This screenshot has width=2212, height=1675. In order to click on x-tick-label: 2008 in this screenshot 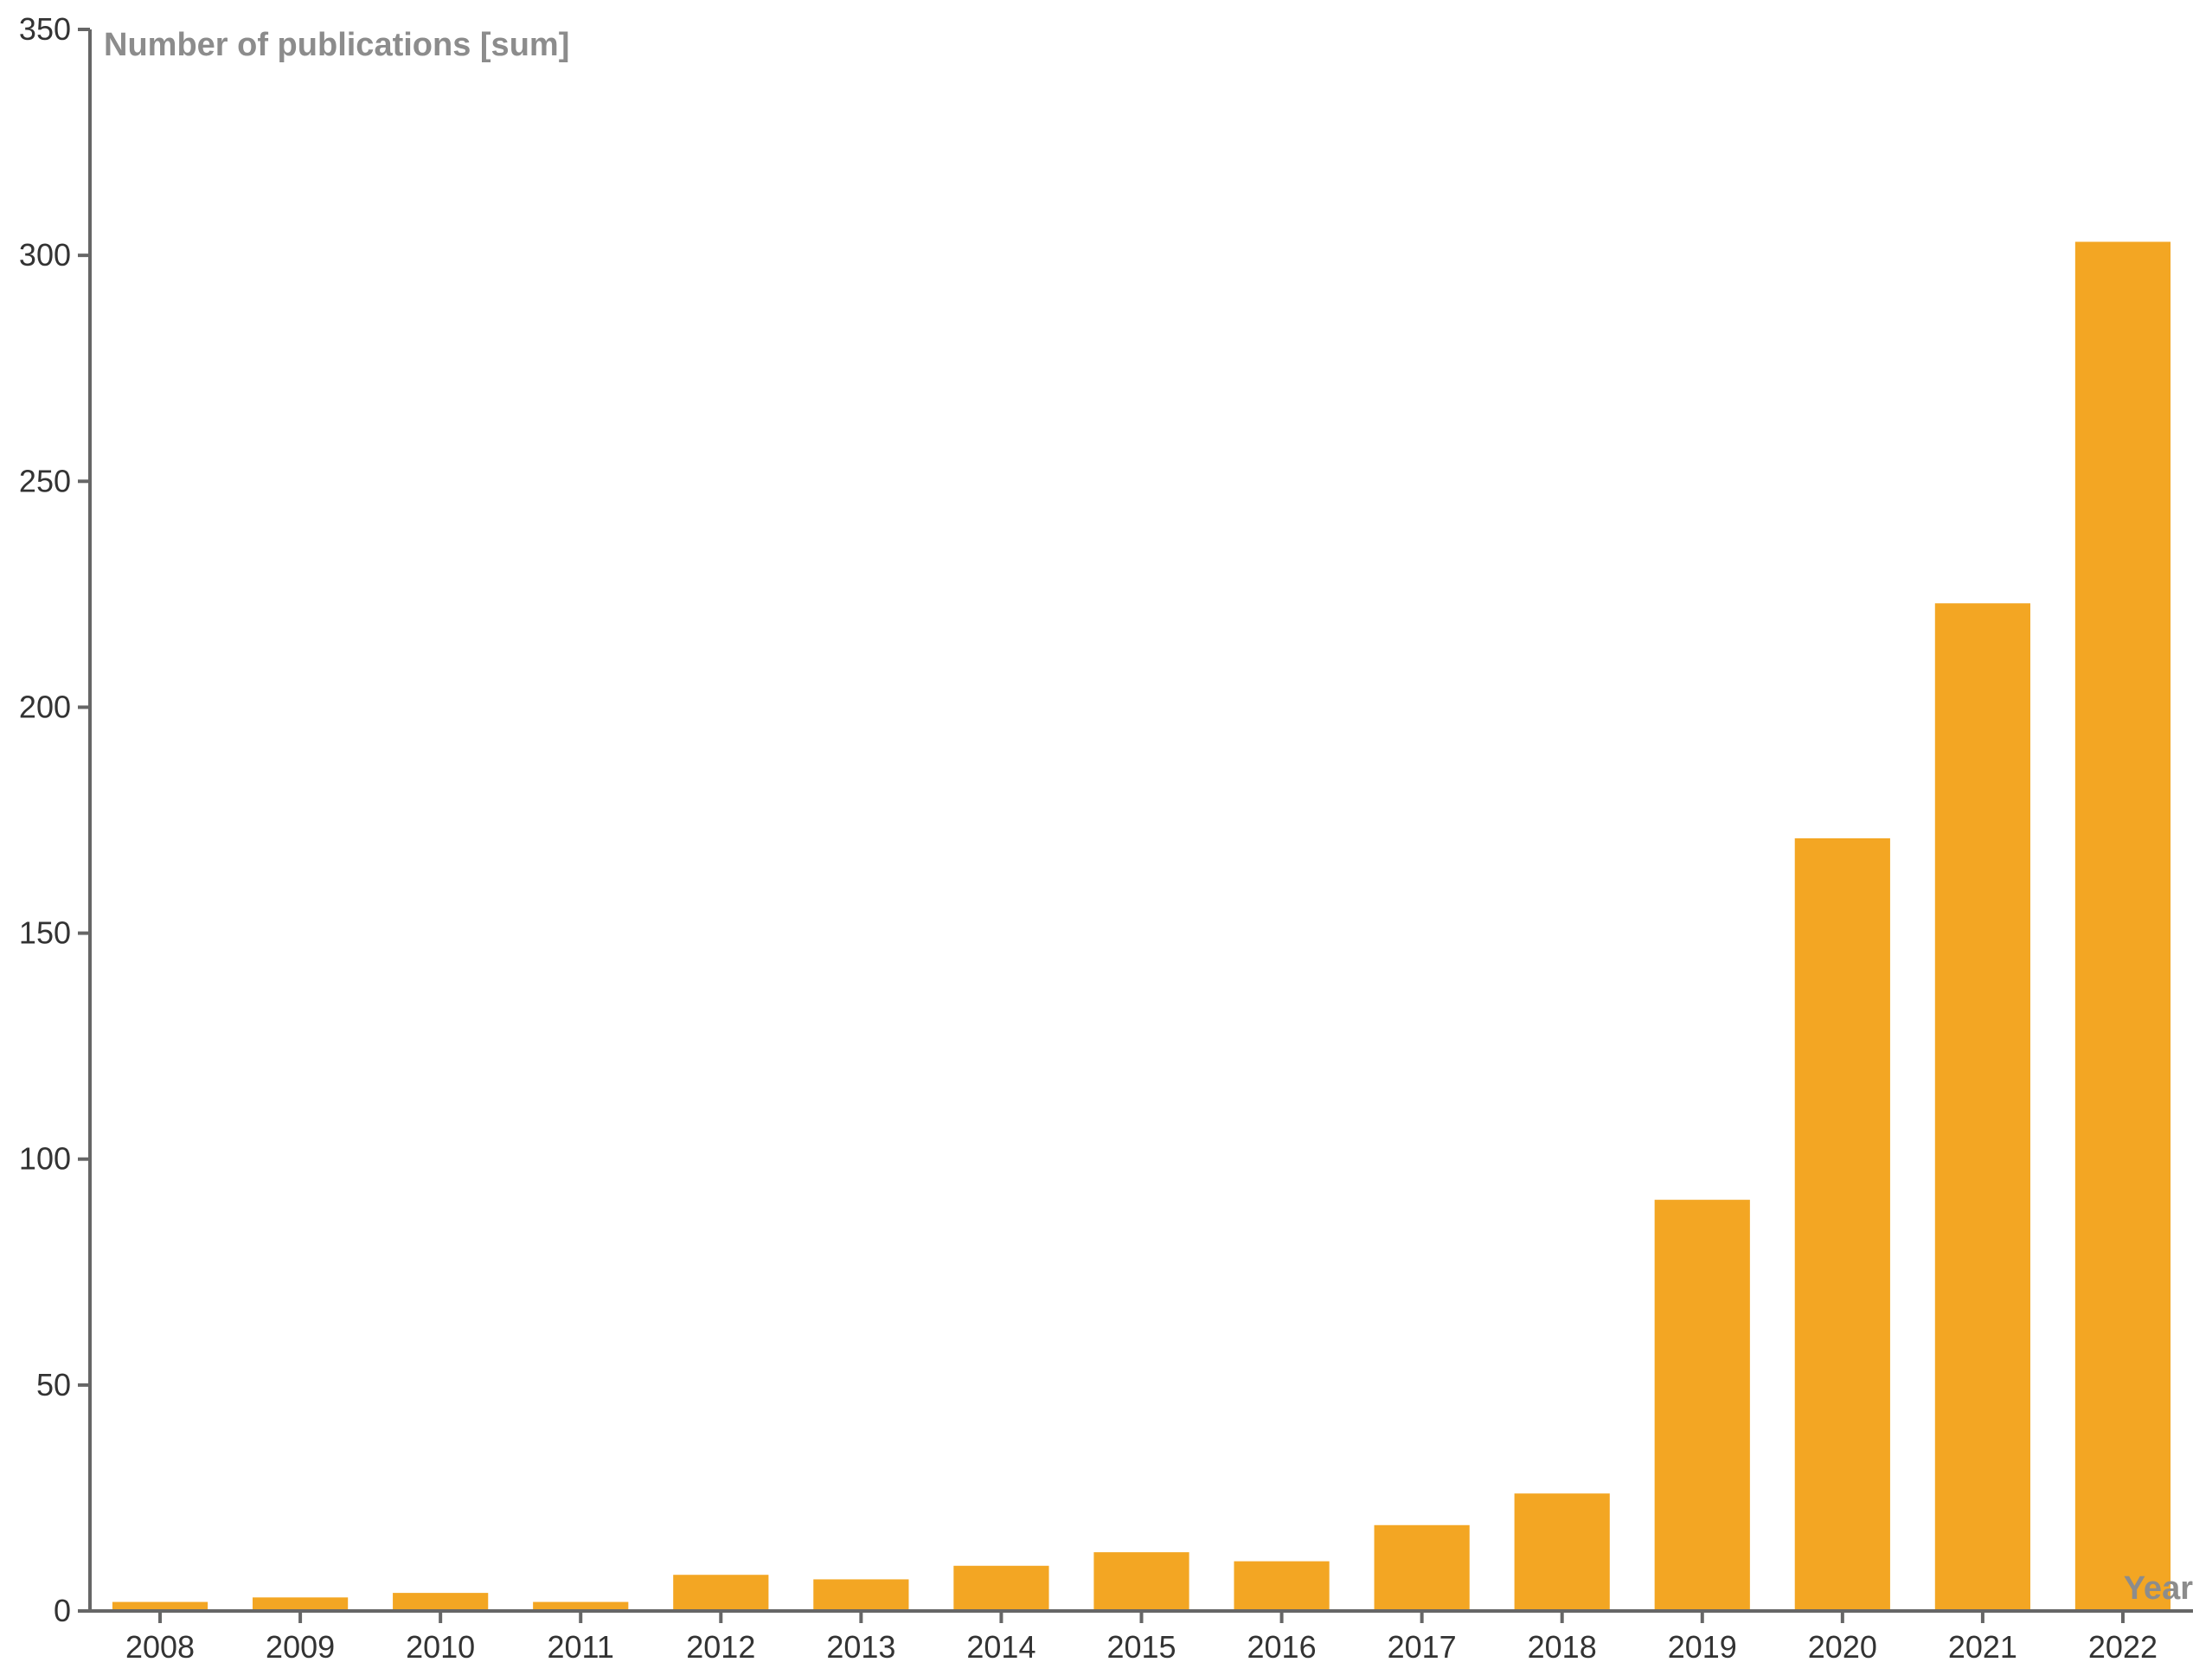, I will do `click(160, 1647)`.